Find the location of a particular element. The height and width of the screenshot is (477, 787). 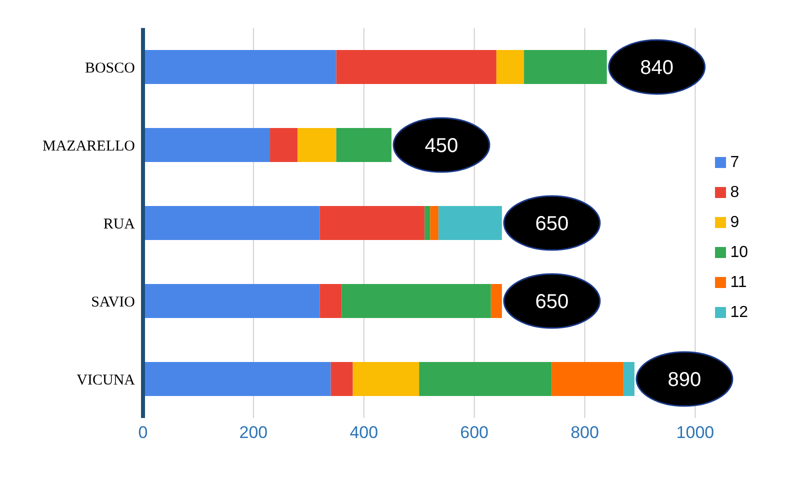

total-label: 890 is located at coordinates (685, 380).